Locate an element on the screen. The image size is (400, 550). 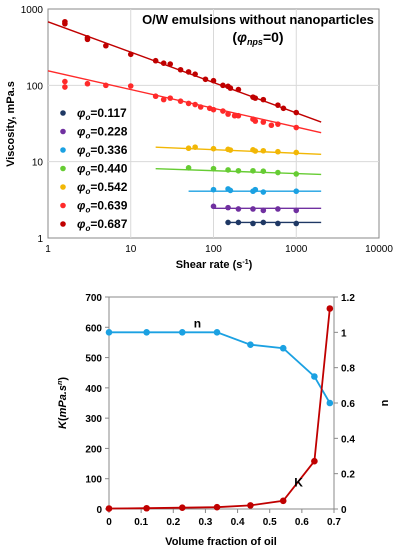
legend-label: φo=0.336 is located at coordinates (102, 151).